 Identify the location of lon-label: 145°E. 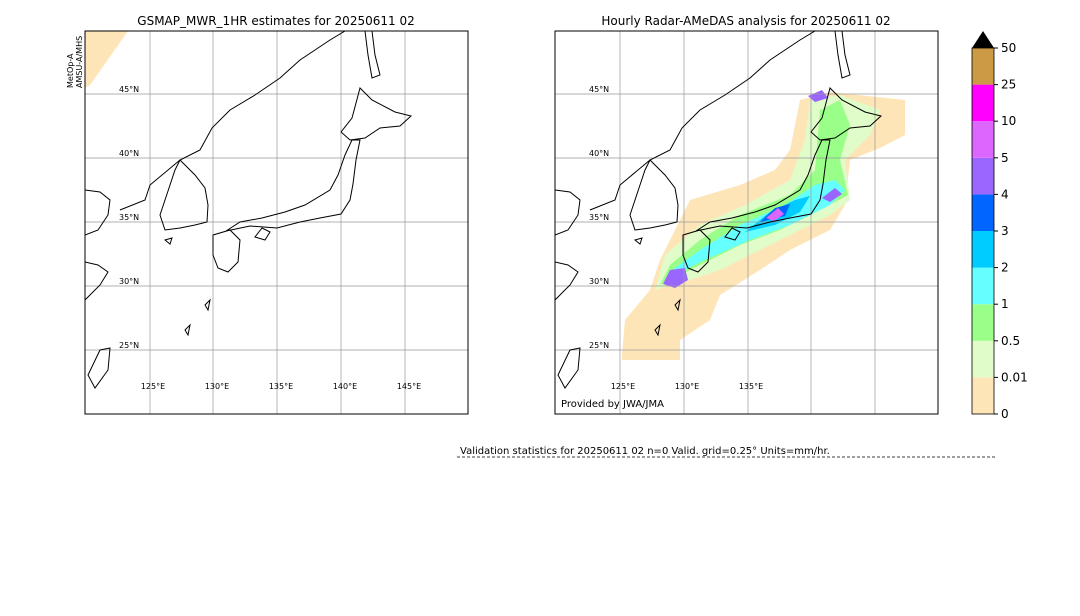
(409, 386).